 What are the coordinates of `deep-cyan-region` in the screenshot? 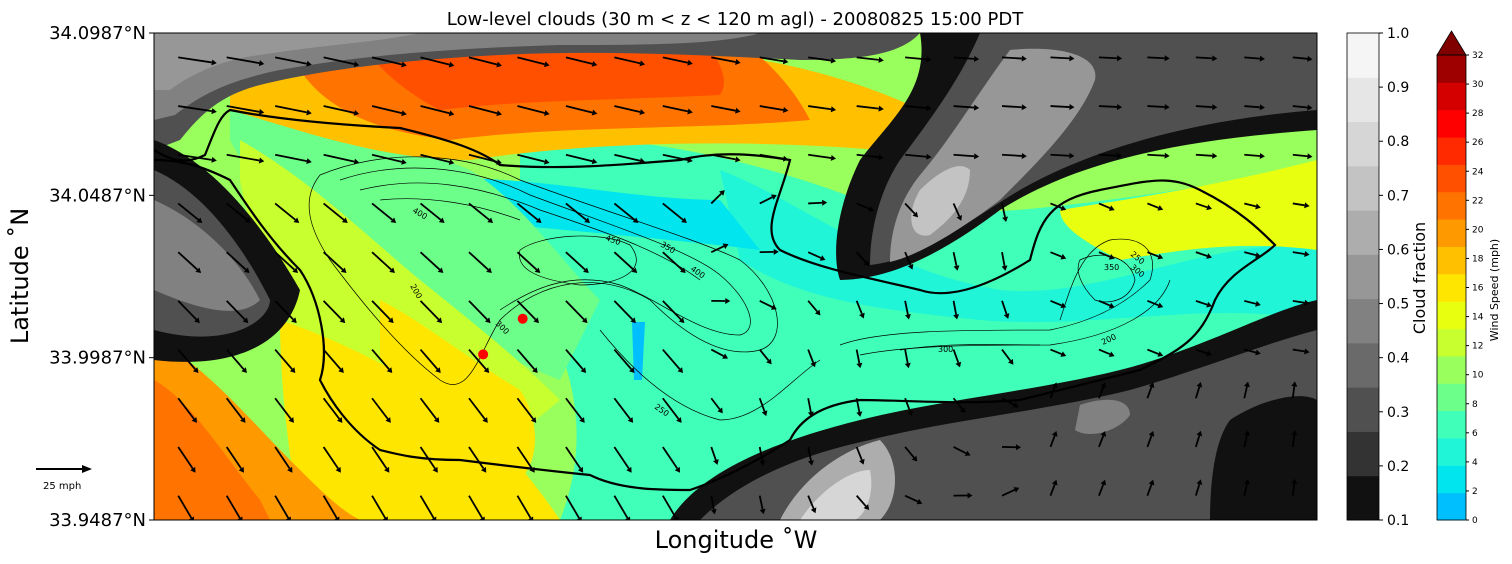 It's located at (1018, 246).